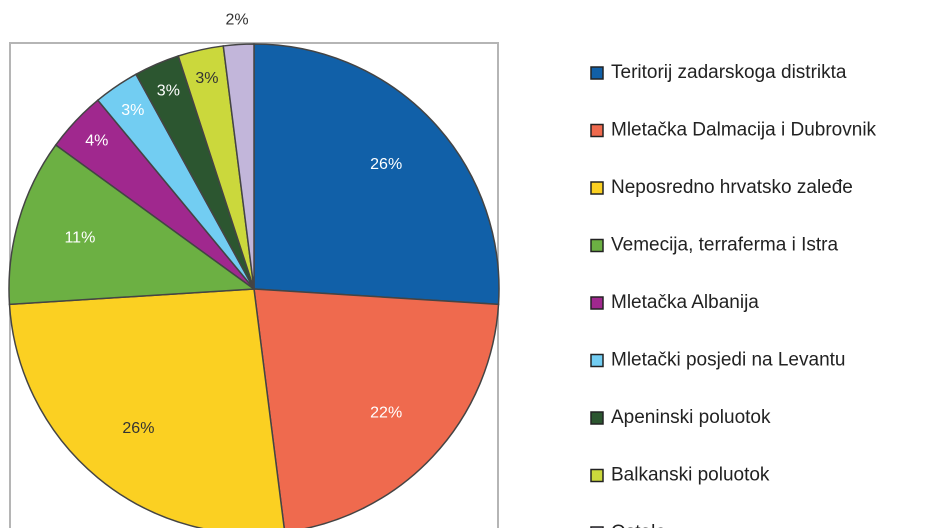 This screenshot has width=951, height=528. I want to click on legend-label: Vemecija, terraferma i Istra, so click(724, 245).